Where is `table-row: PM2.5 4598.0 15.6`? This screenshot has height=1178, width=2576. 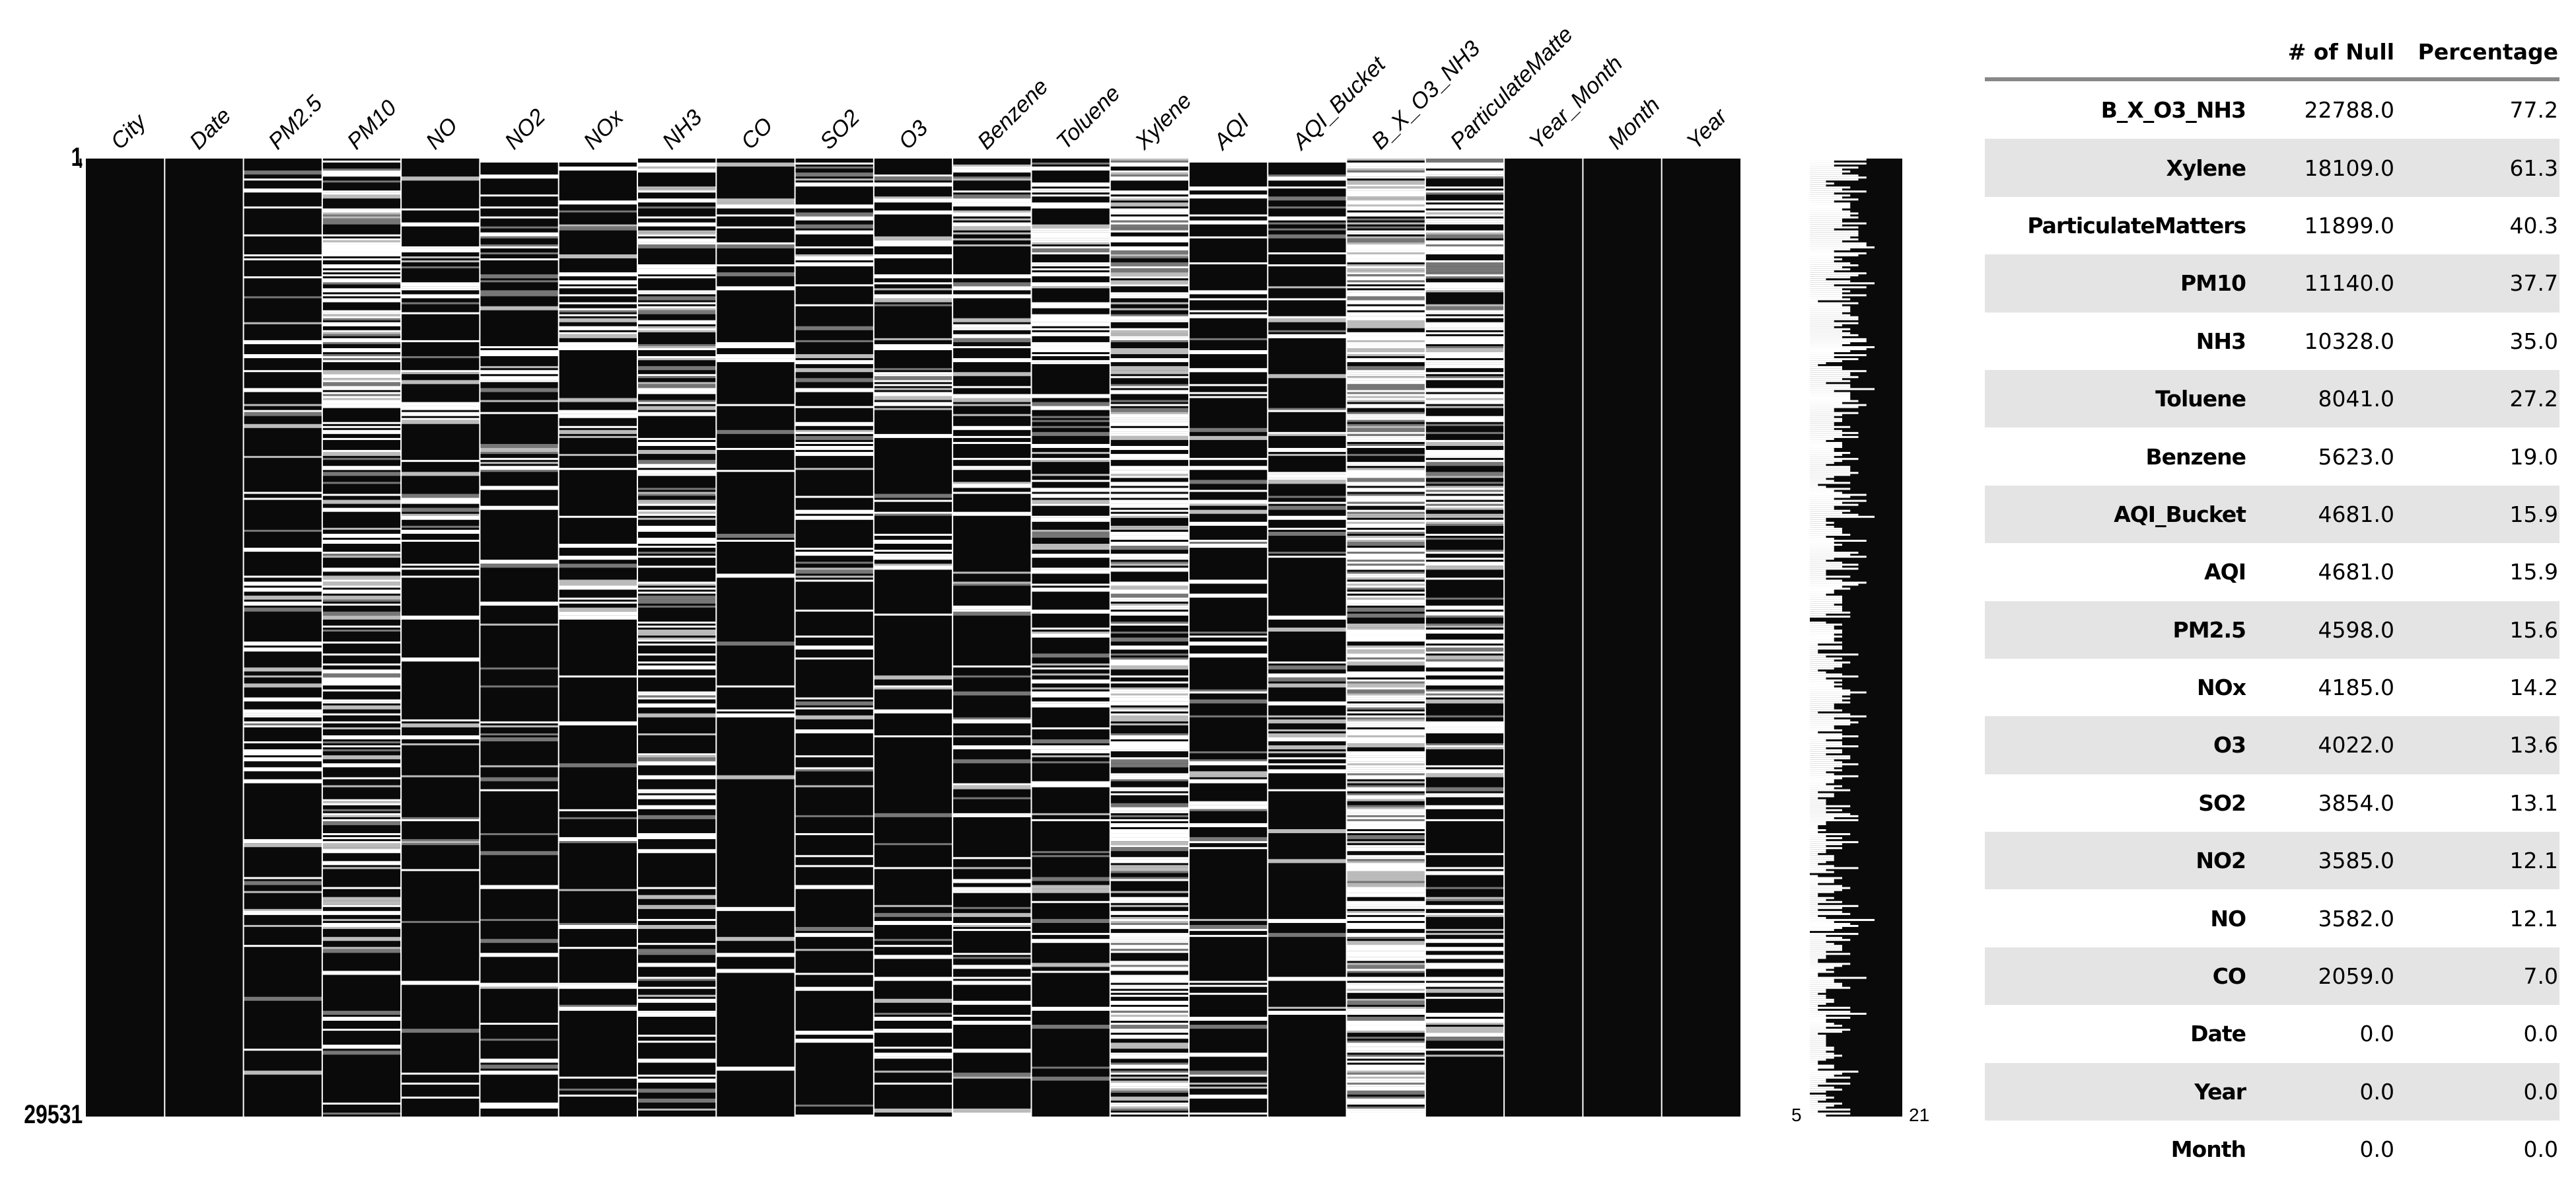
table-row: PM2.5 4598.0 15.6 is located at coordinates (2272, 630).